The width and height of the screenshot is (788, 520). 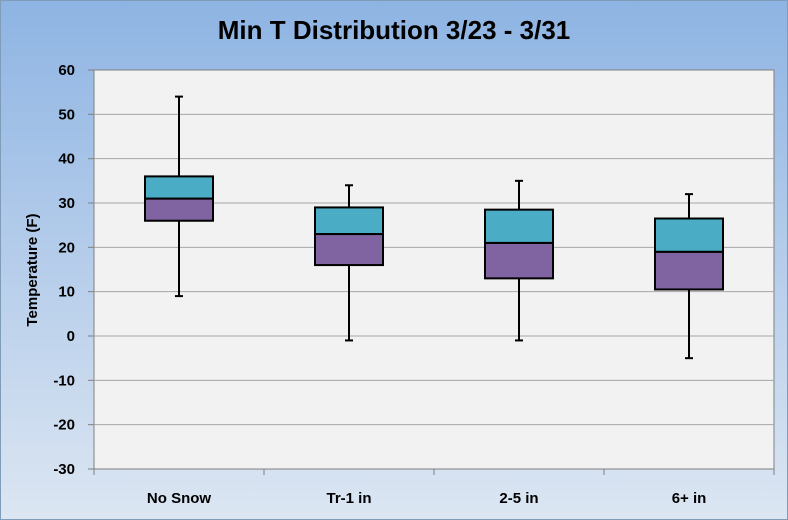 What do you see at coordinates (518, 498) in the screenshot?
I see `x-tick-label: 2-5 in` at bounding box center [518, 498].